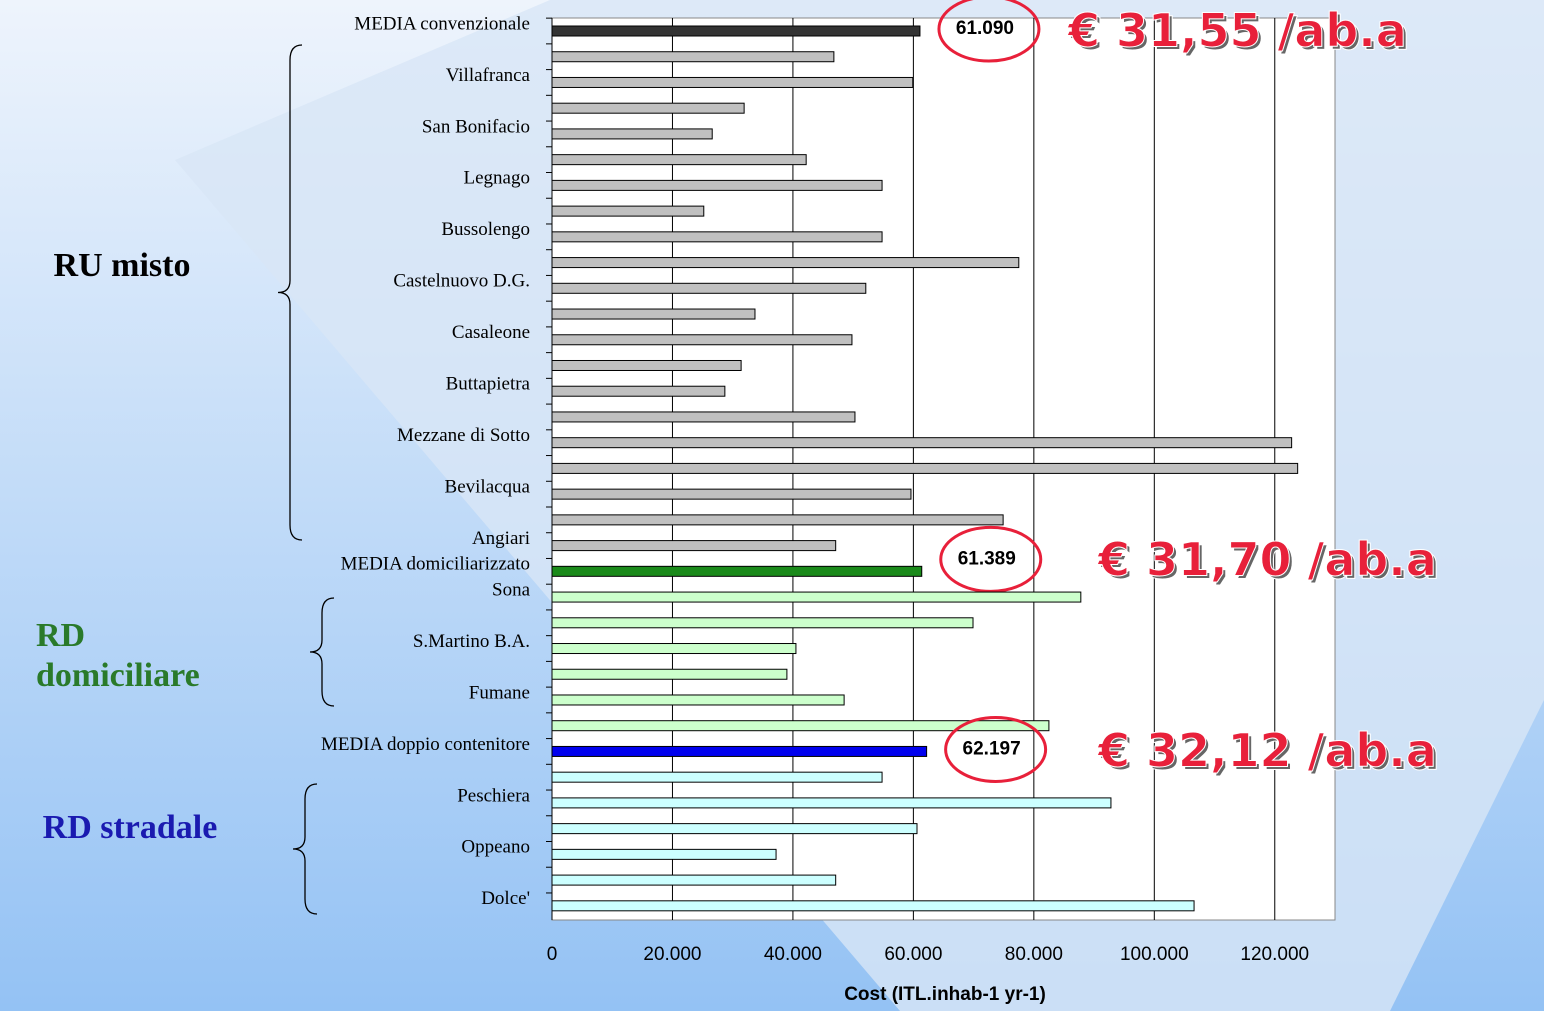 This screenshot has width=1544, height=1016. What do you see at coordinates (130, 827) in the screenshot?
I see `group-label: RD stradale` at bounding box center [130, 827].